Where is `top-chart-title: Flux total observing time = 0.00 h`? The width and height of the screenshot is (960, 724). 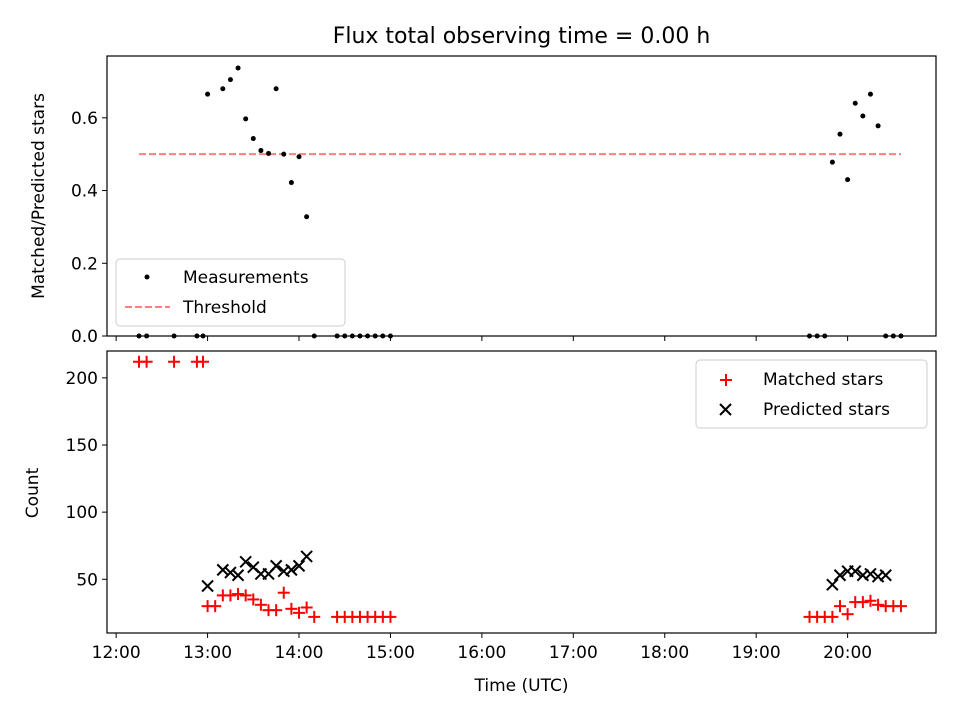 top-chart-title: Flux total observing time = 0.00 h is located at coordinates (522, 36).